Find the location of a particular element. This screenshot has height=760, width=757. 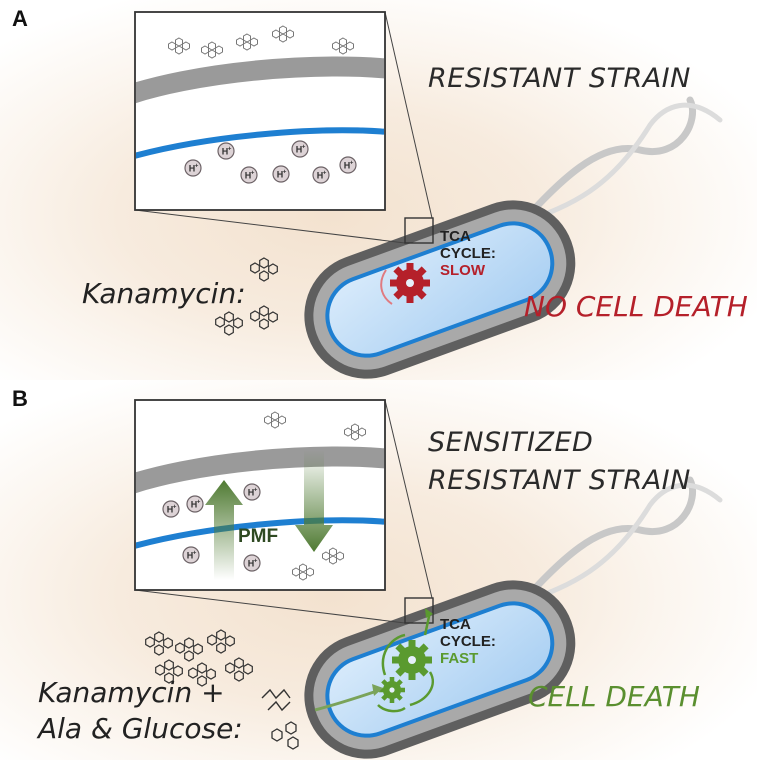

pmf-up-arrow is located at coordinates (224, 530).